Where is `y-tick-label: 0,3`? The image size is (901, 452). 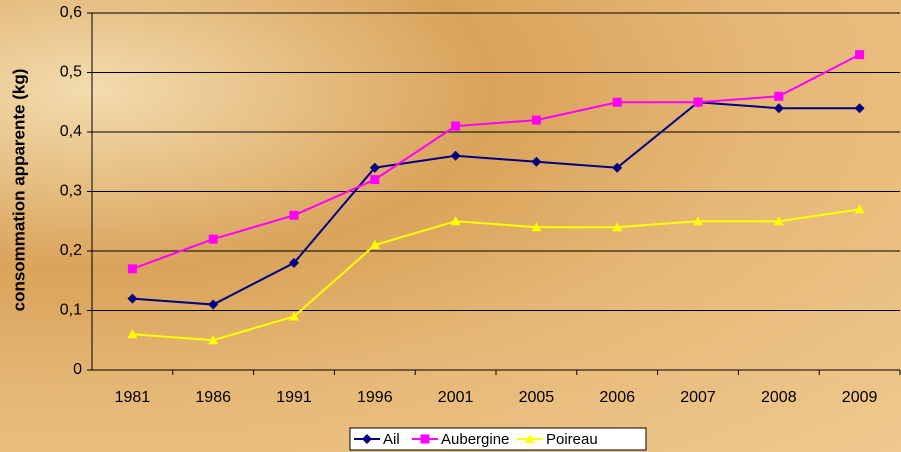 y-tick-label: 0,3 is located at coordinates (71, 191).